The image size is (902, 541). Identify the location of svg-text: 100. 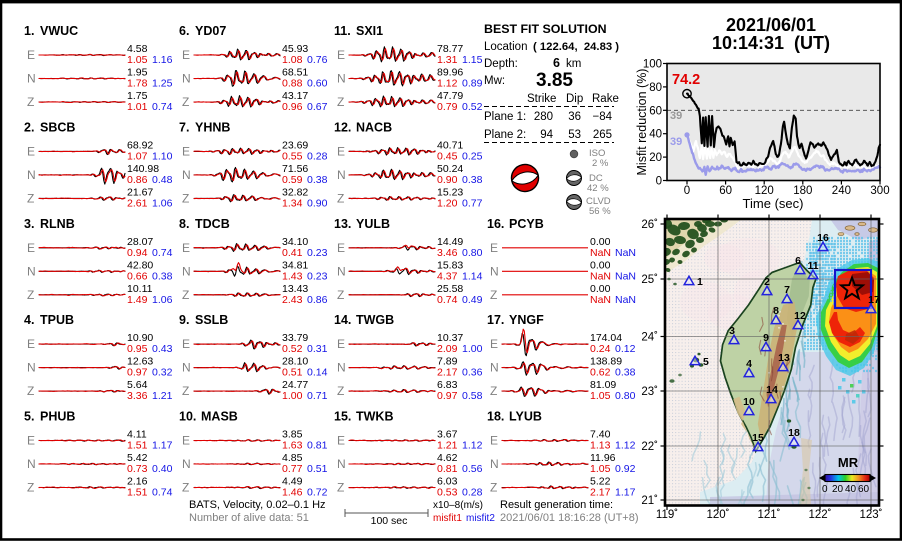
(652, 65).